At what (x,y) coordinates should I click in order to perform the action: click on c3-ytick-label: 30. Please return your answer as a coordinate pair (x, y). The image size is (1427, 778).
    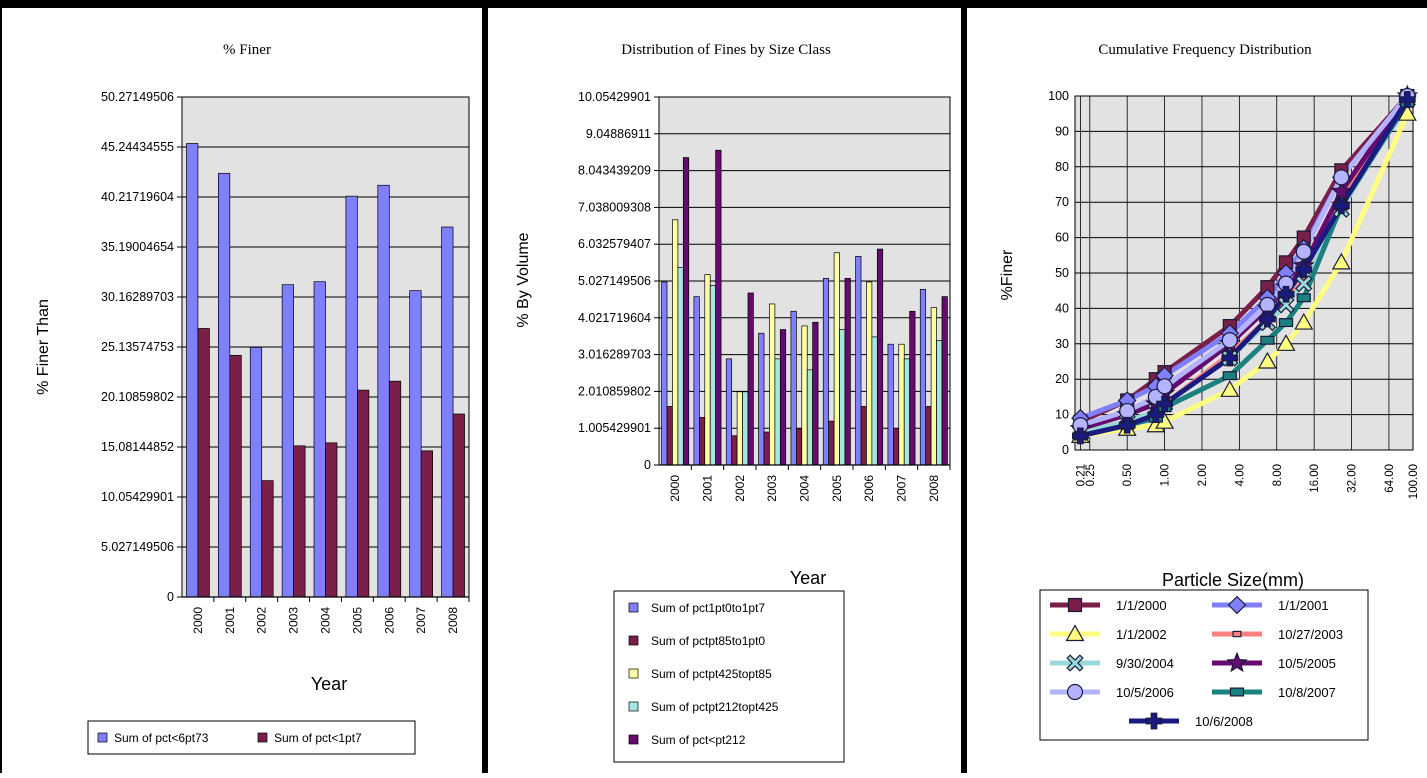
    Looking at the image, I should click on (1062, 344).